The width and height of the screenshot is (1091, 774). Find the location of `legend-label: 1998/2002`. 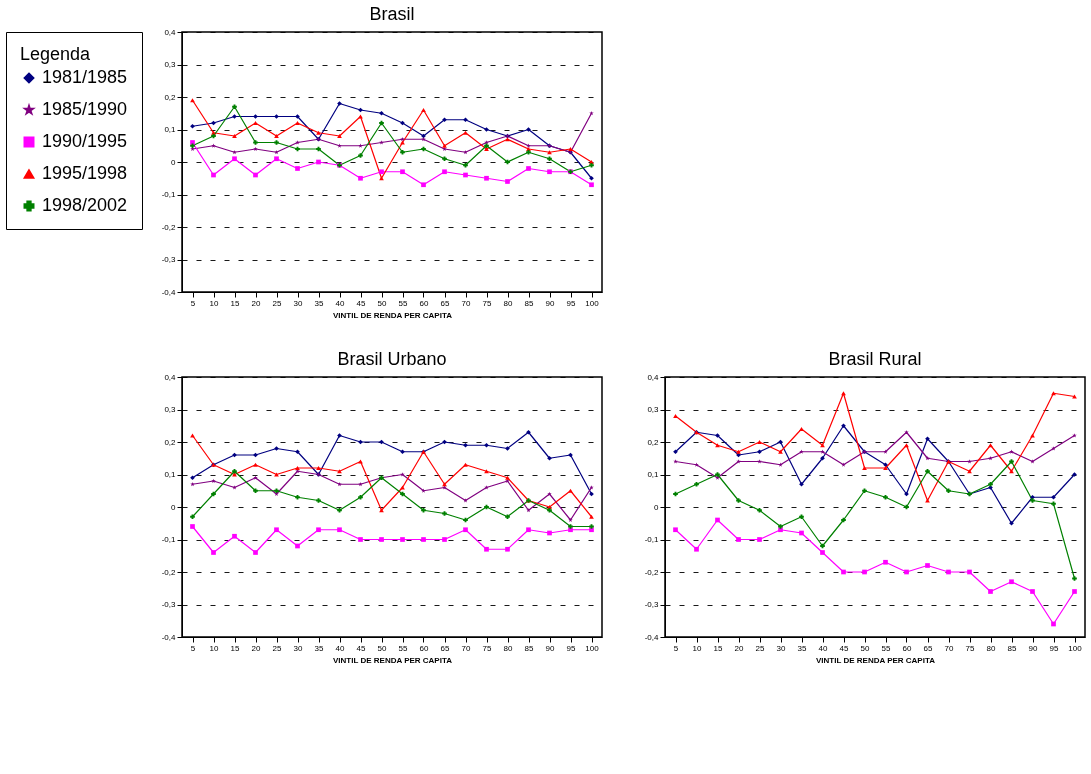

legend-label: 1998/2002 is located at coordinates (85, 205).